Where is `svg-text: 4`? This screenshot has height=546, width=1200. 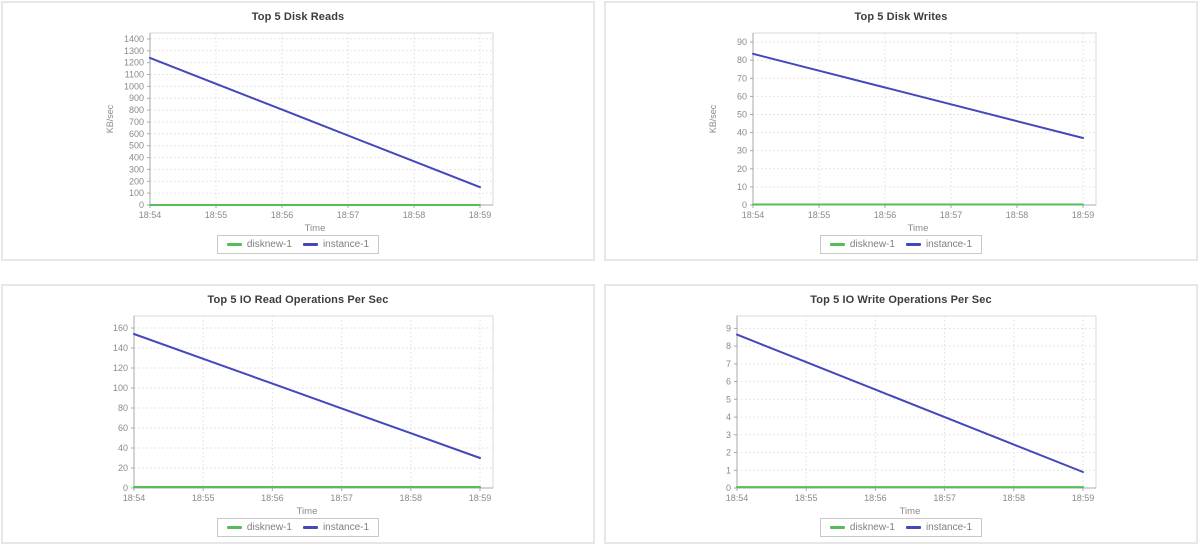
svg-text: 4 is located at coordinates (728, 417).